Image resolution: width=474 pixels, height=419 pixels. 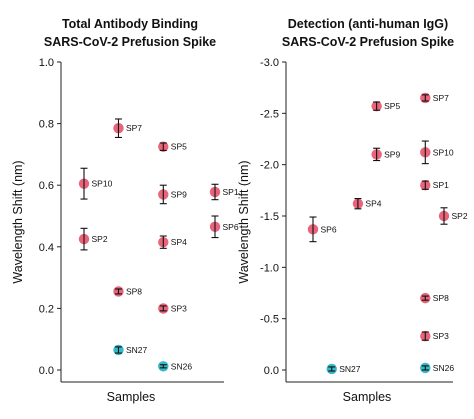 I want to click on chart-title-line: Detection (anti-human IgG), so click(x=368, y=24).